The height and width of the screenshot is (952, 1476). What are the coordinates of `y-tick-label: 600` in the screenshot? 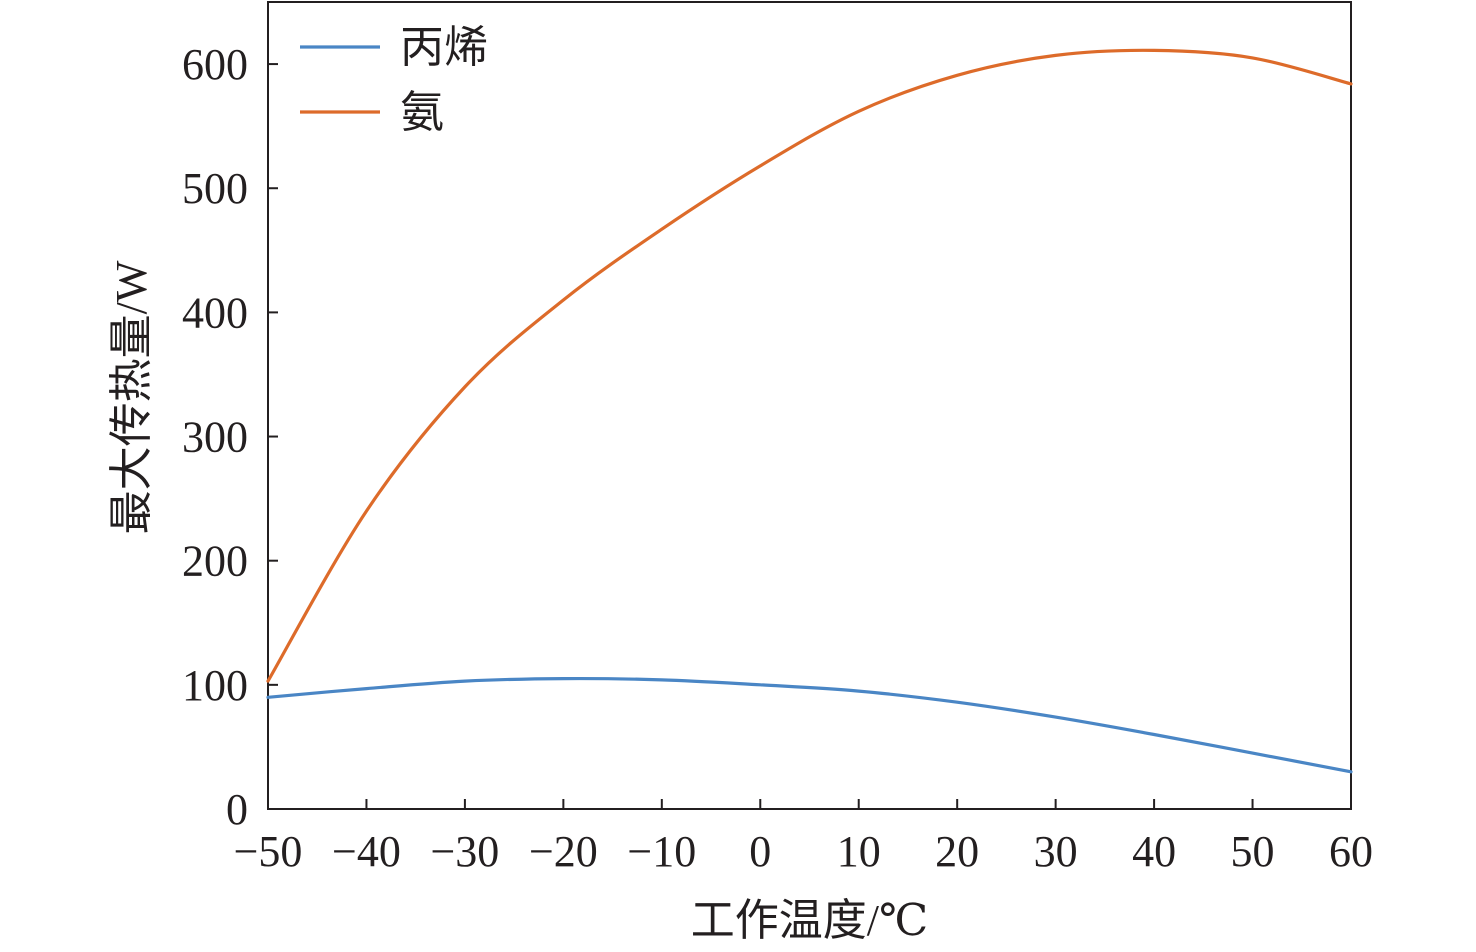 It's located at (215, 64).